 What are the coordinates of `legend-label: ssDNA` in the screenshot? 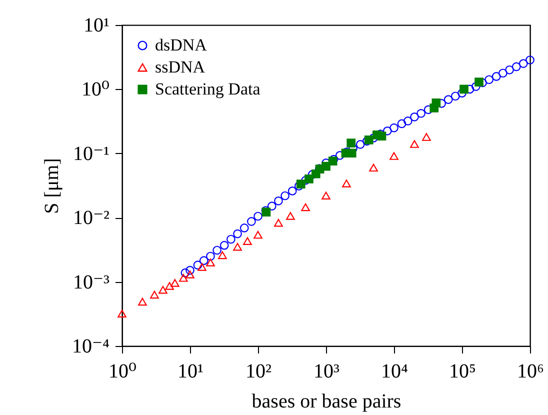 It's located at (180, 67).